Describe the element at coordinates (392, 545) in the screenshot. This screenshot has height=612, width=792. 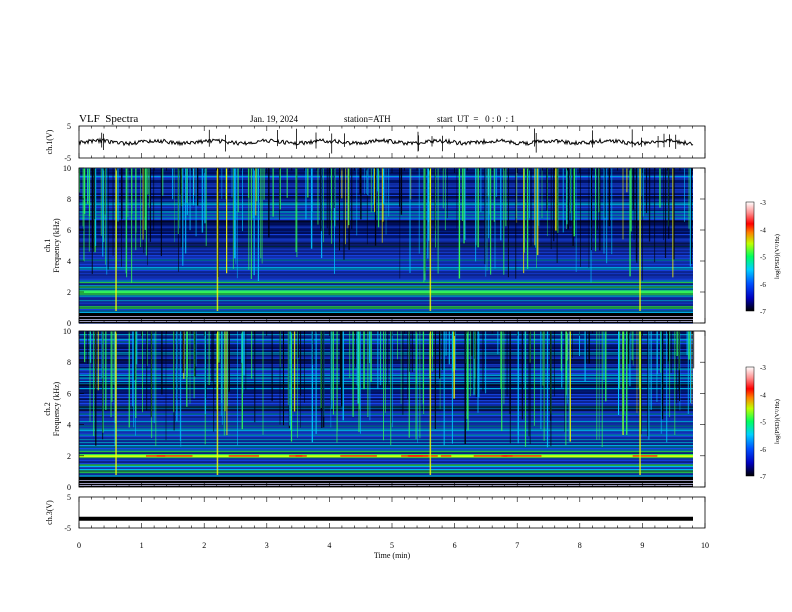
I see `x-tick-label: 5` at that location.